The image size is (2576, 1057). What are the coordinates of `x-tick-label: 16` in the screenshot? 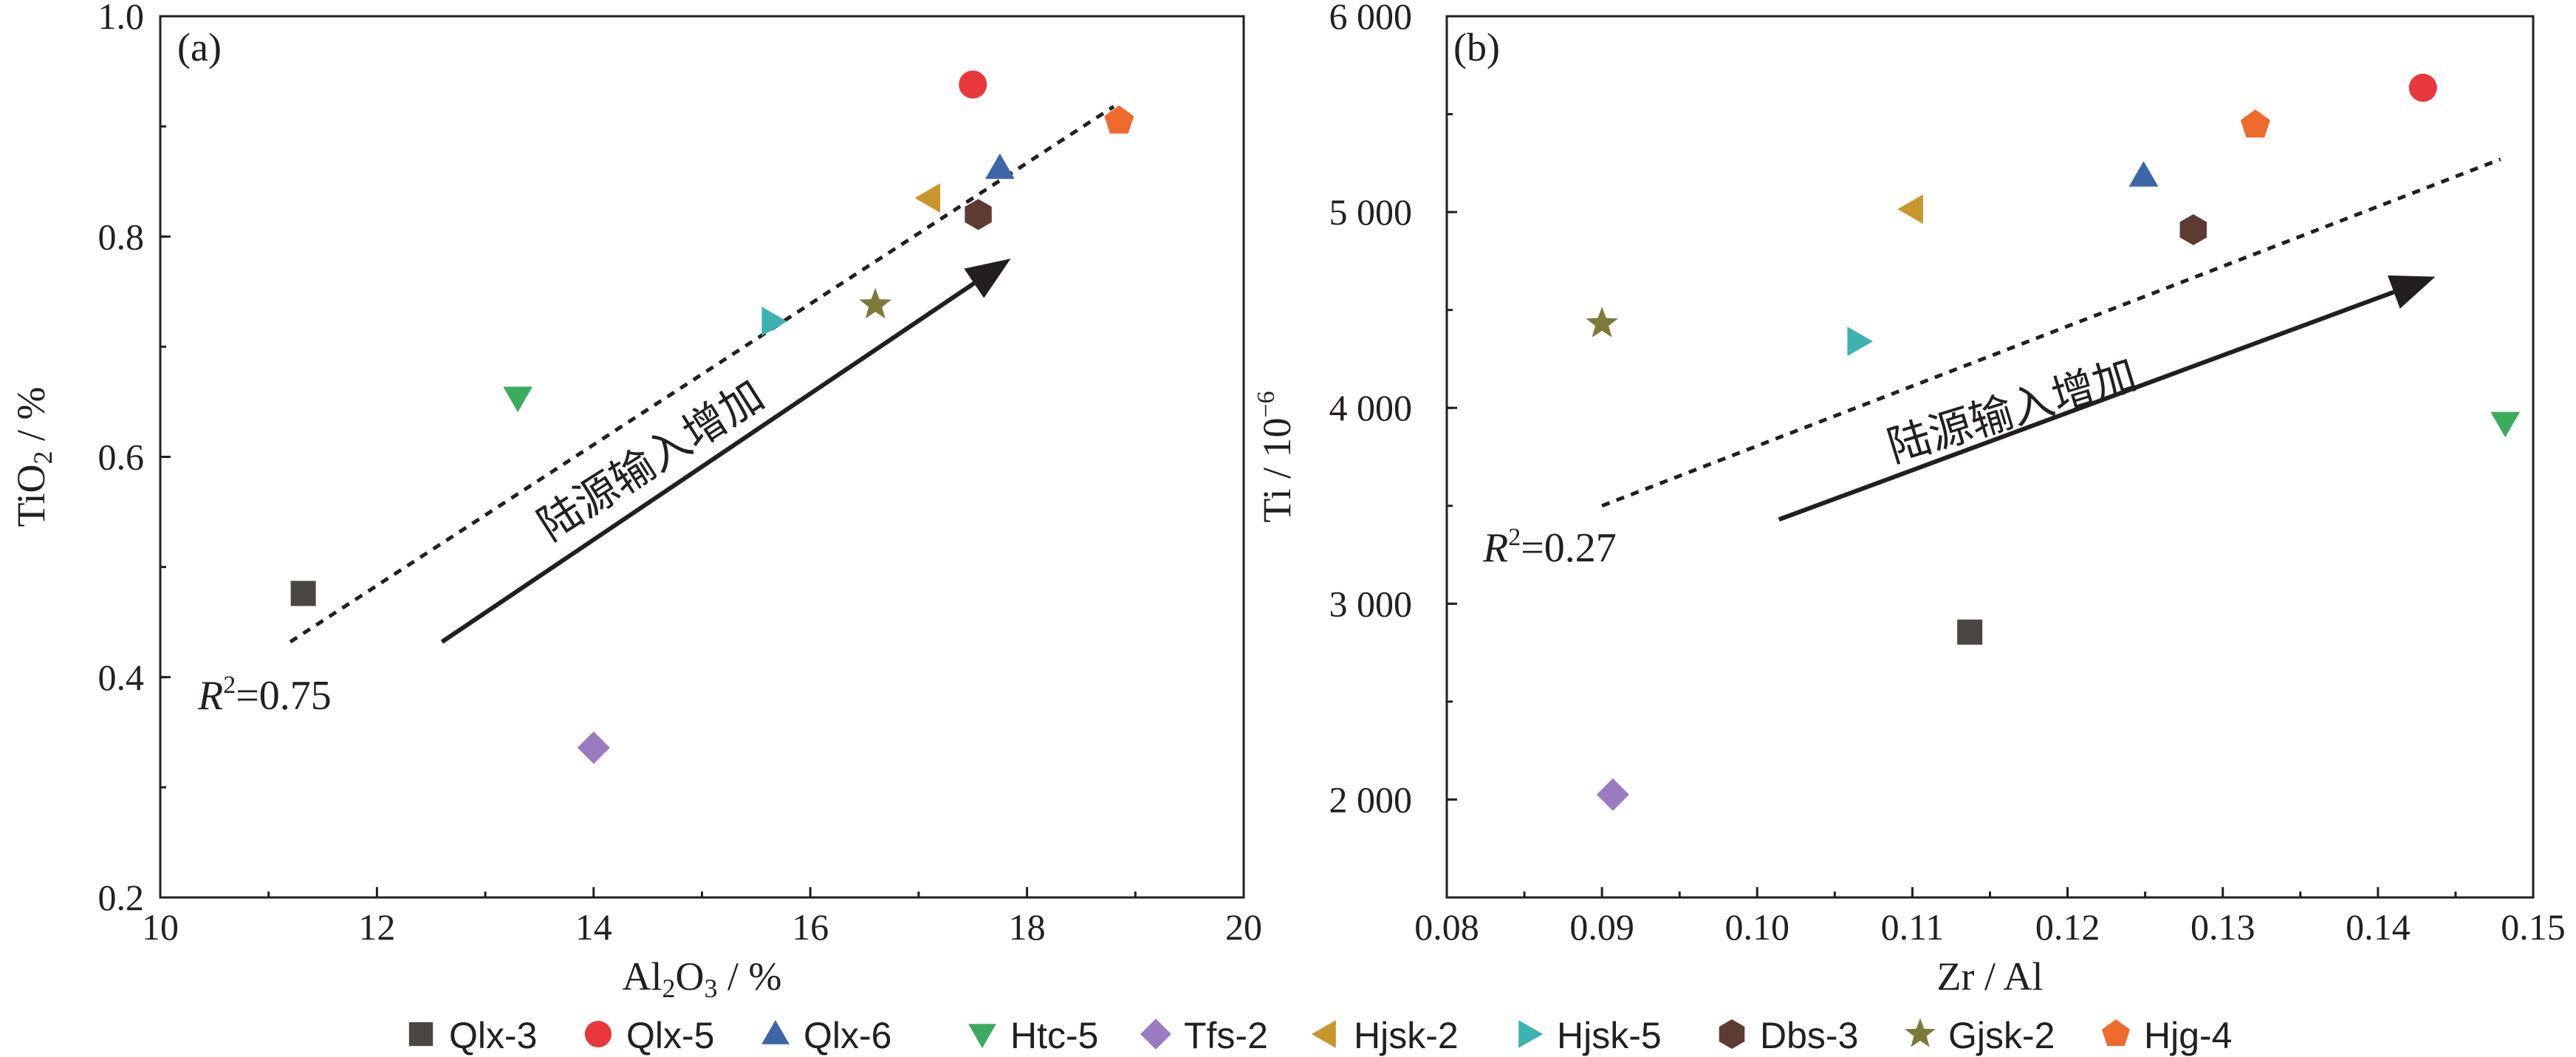 It's located at (810, 927).